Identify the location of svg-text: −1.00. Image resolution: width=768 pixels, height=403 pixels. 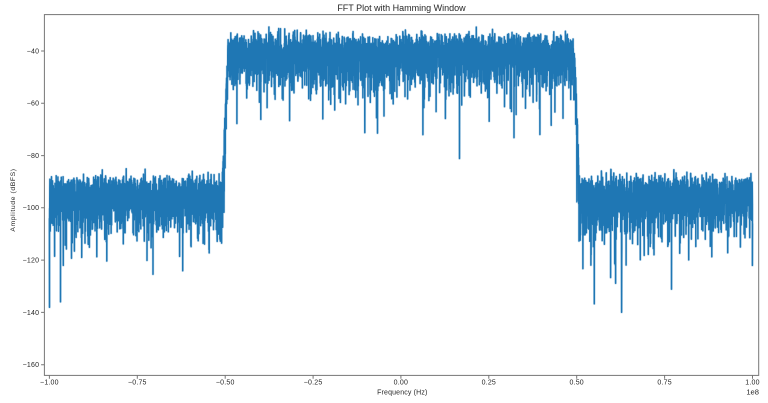
(49, 383).